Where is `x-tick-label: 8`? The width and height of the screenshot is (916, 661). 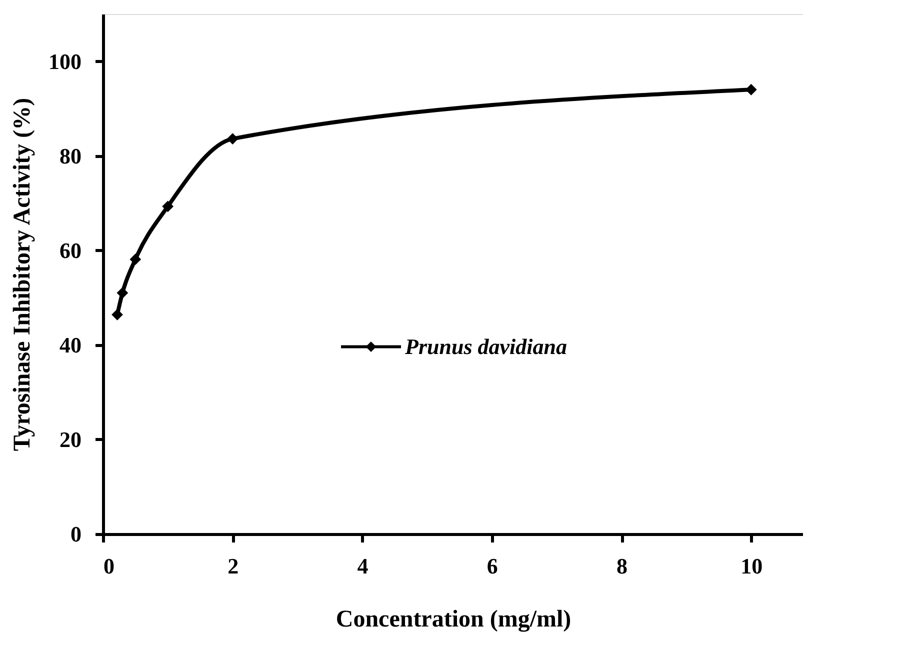
x-tick-label: 8 is located at coordinates (622, 566).